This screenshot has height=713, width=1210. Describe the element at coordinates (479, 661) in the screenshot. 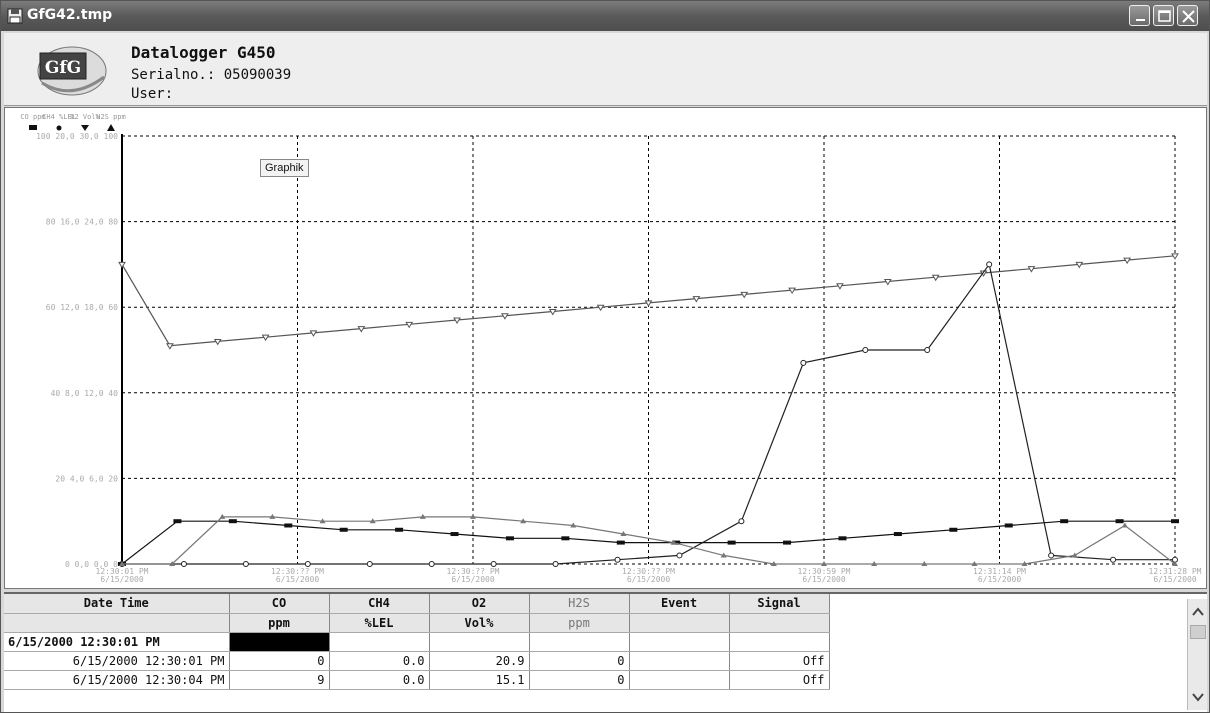

I see `table-cell: 20.9` at that location.